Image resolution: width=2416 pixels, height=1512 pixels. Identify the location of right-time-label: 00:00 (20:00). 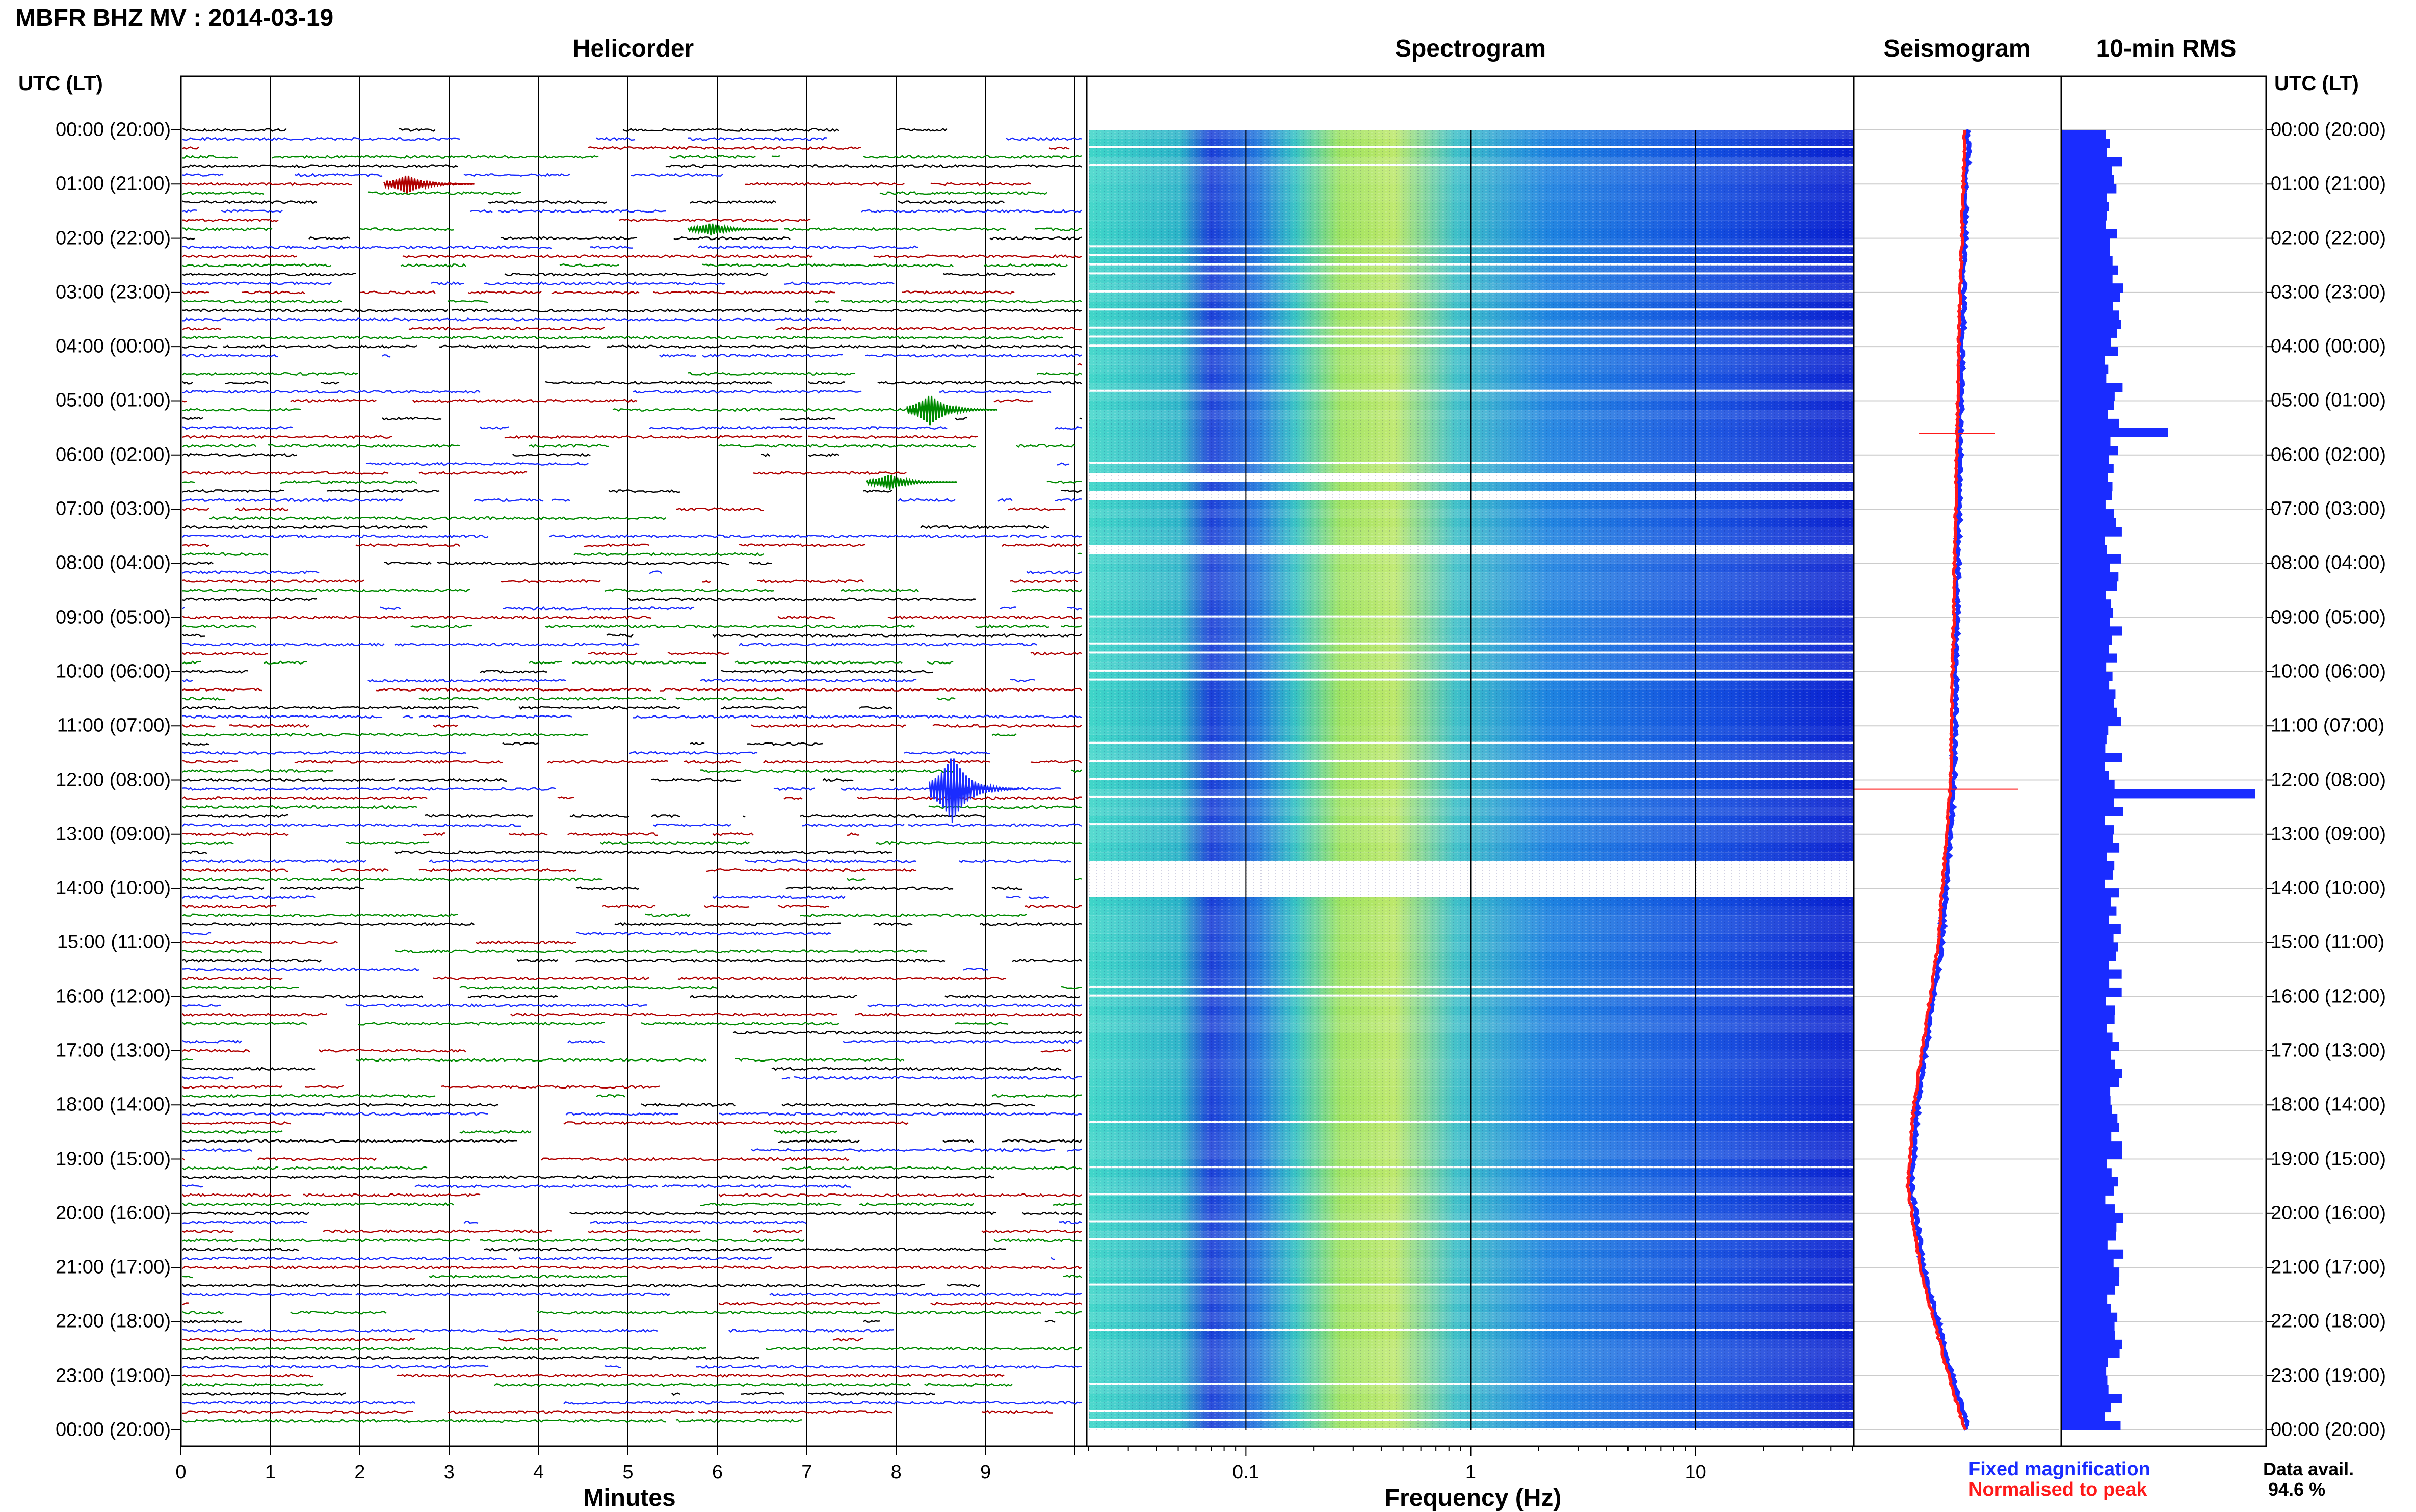
(2328, 1430).